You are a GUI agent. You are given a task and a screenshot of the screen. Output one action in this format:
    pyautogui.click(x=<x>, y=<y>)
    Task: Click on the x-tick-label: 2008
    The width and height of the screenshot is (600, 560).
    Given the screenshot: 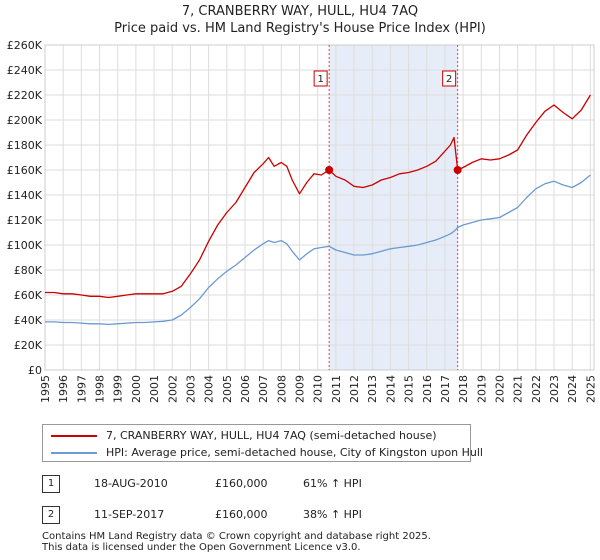 What is the action you would take?
    pyautogui.click(x=281, y=389)
    